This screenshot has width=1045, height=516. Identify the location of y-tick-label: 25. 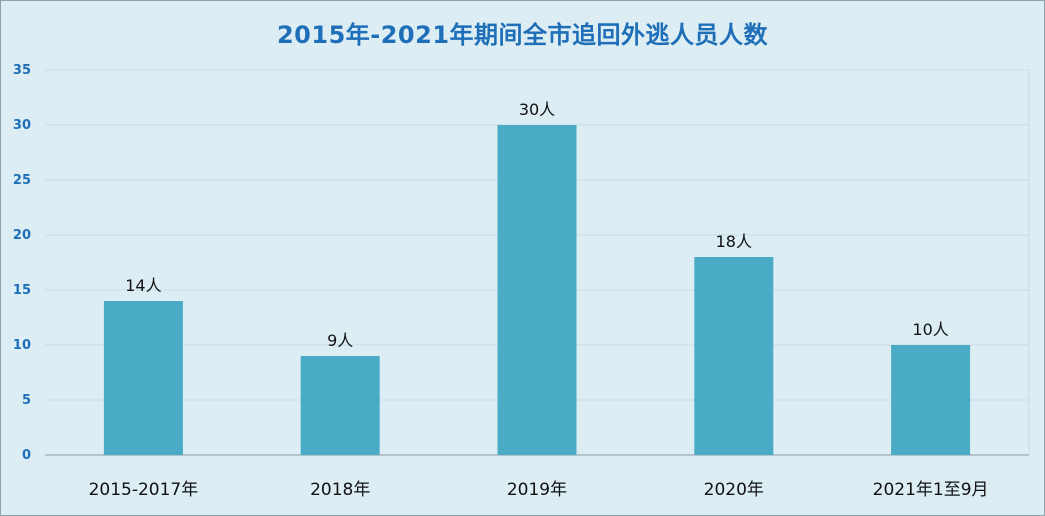
(22, 180).